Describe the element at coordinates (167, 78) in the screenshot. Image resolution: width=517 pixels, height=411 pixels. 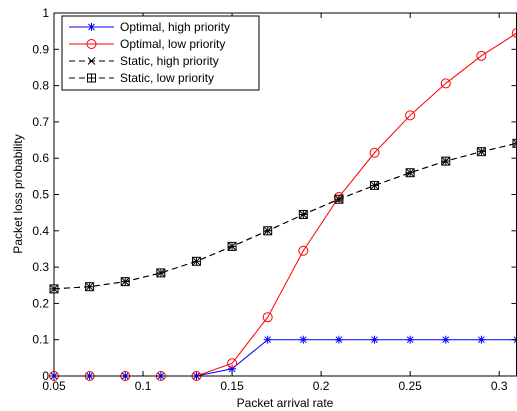
I see `legend-label-static-low-priority: Static, low priority` at that location.